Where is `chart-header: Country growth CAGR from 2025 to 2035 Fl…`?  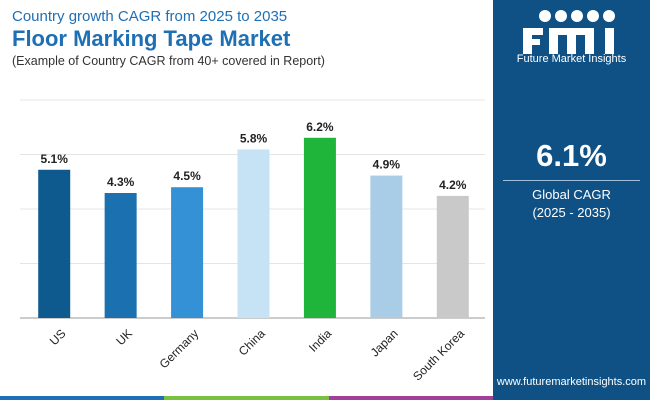
chart-header: Country growth CAGR from 2025 to 2035 Fl… is located at coordinates (247, 39).